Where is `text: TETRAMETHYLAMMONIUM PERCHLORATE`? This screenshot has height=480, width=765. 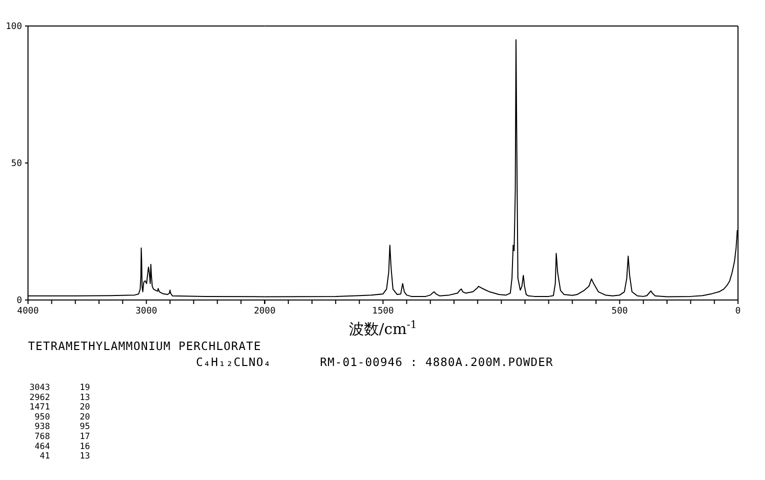 text: TETRAMETHYLAMMONIUM PERCHLORATE is located at coordinates (145, 346).